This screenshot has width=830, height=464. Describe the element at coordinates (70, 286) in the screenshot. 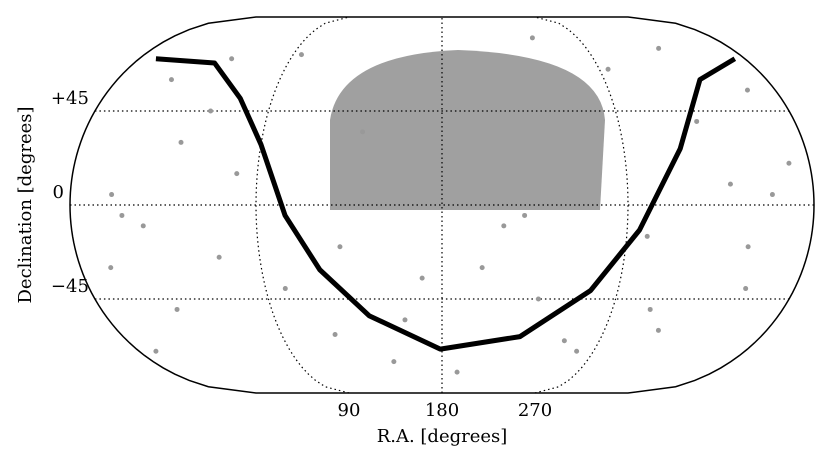

I see `y-tick-label: −45` at that location.